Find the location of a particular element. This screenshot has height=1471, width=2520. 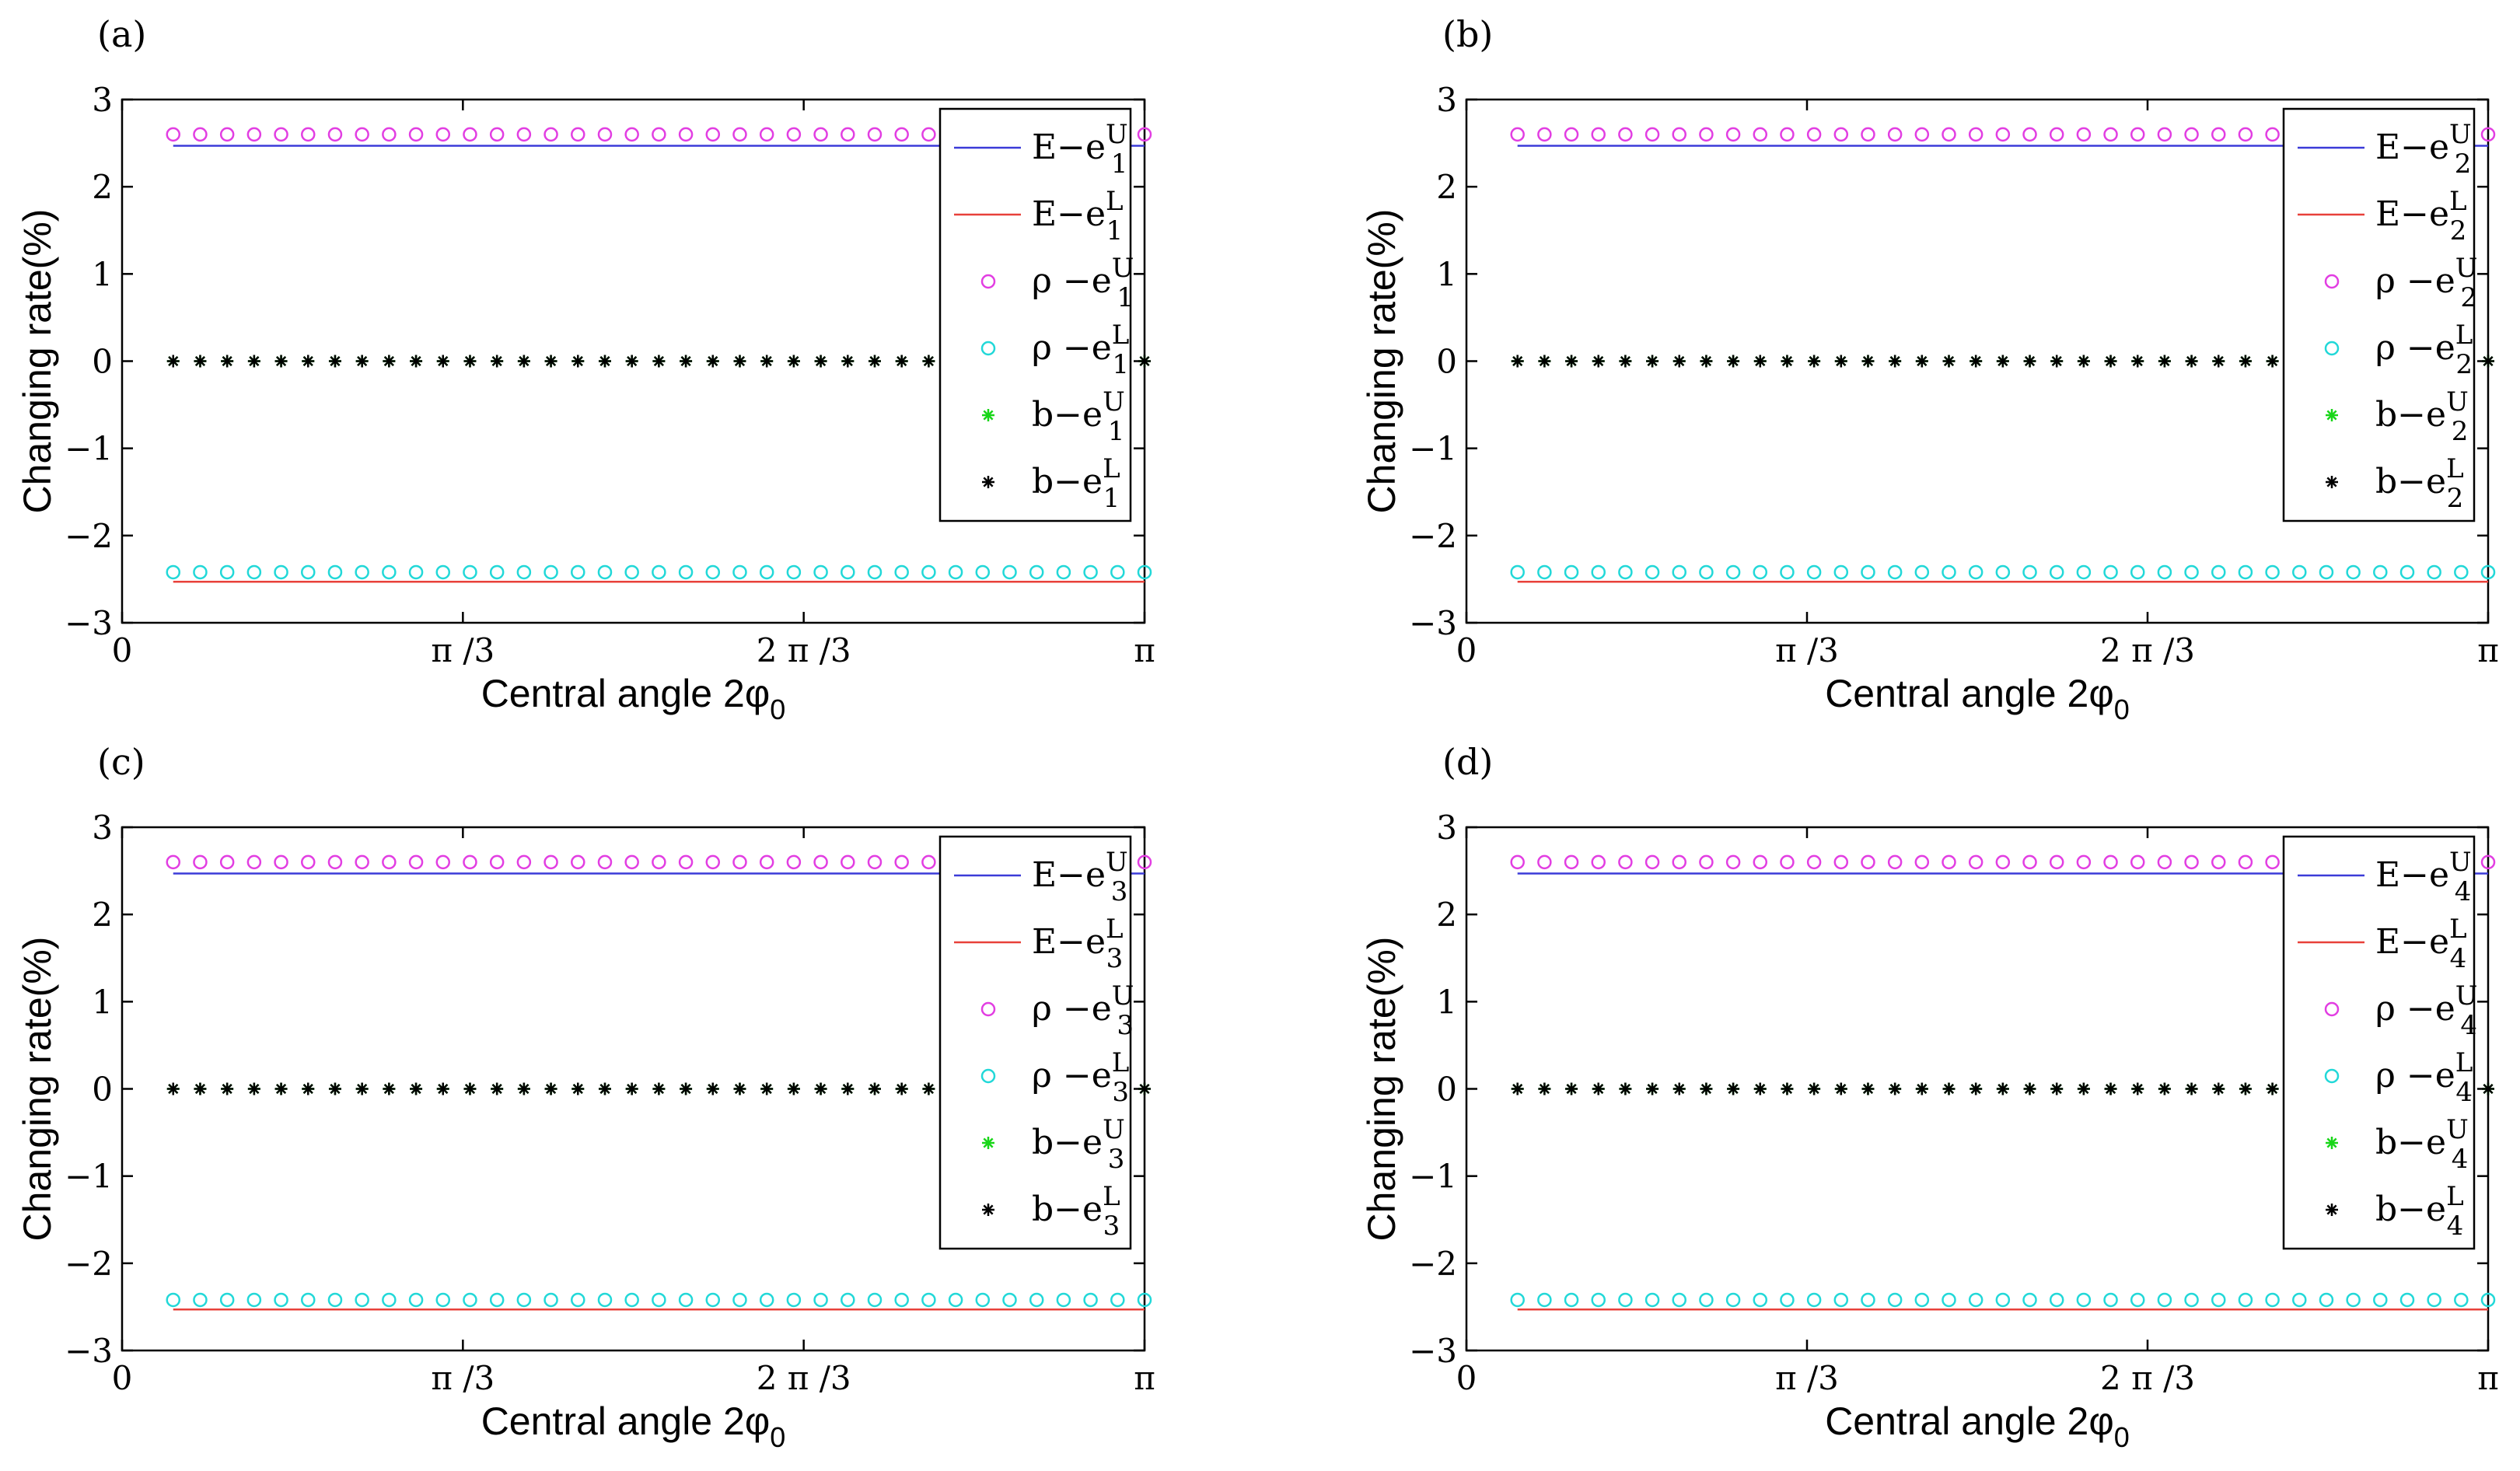

x-tick-label: 0 is located at coordinates (122, 1378).